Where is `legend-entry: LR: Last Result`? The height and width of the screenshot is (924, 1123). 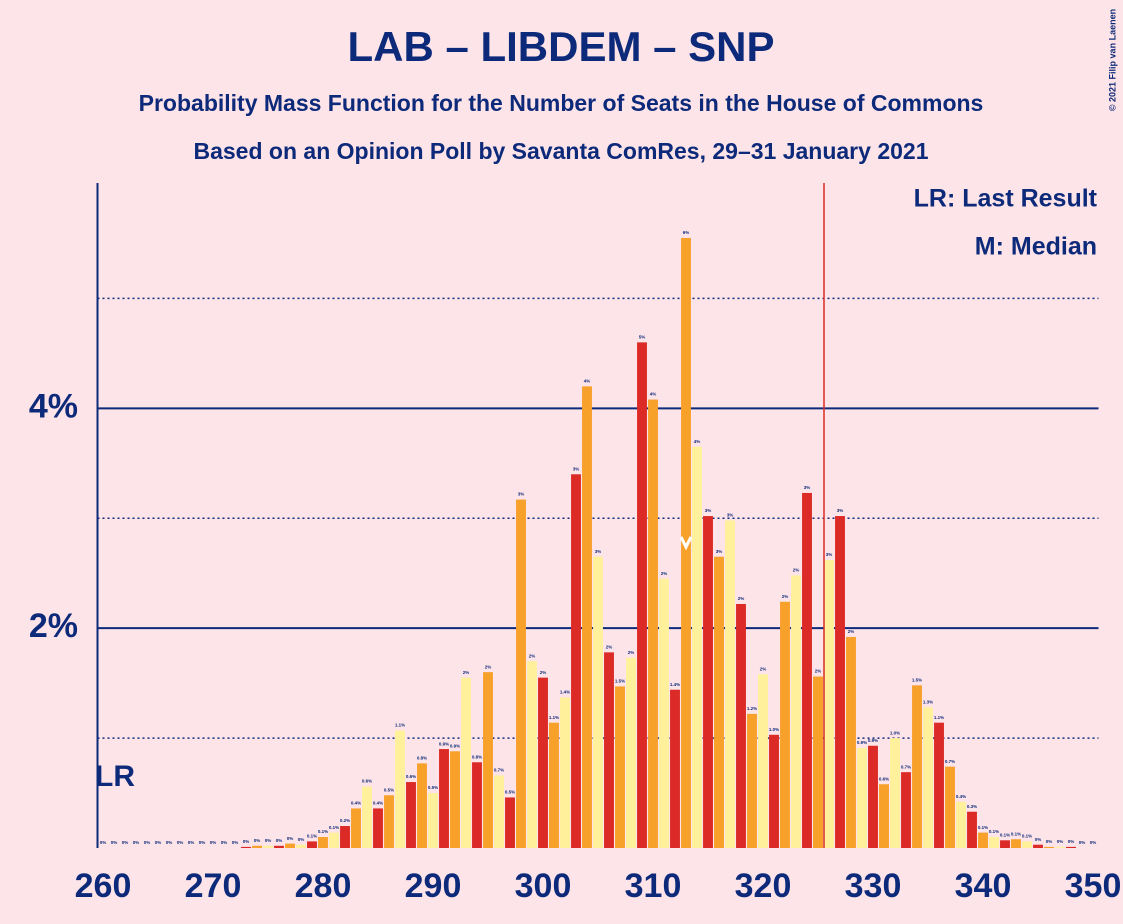 legend-entry: LR: Last Result is located at coordinates (1006, 199).